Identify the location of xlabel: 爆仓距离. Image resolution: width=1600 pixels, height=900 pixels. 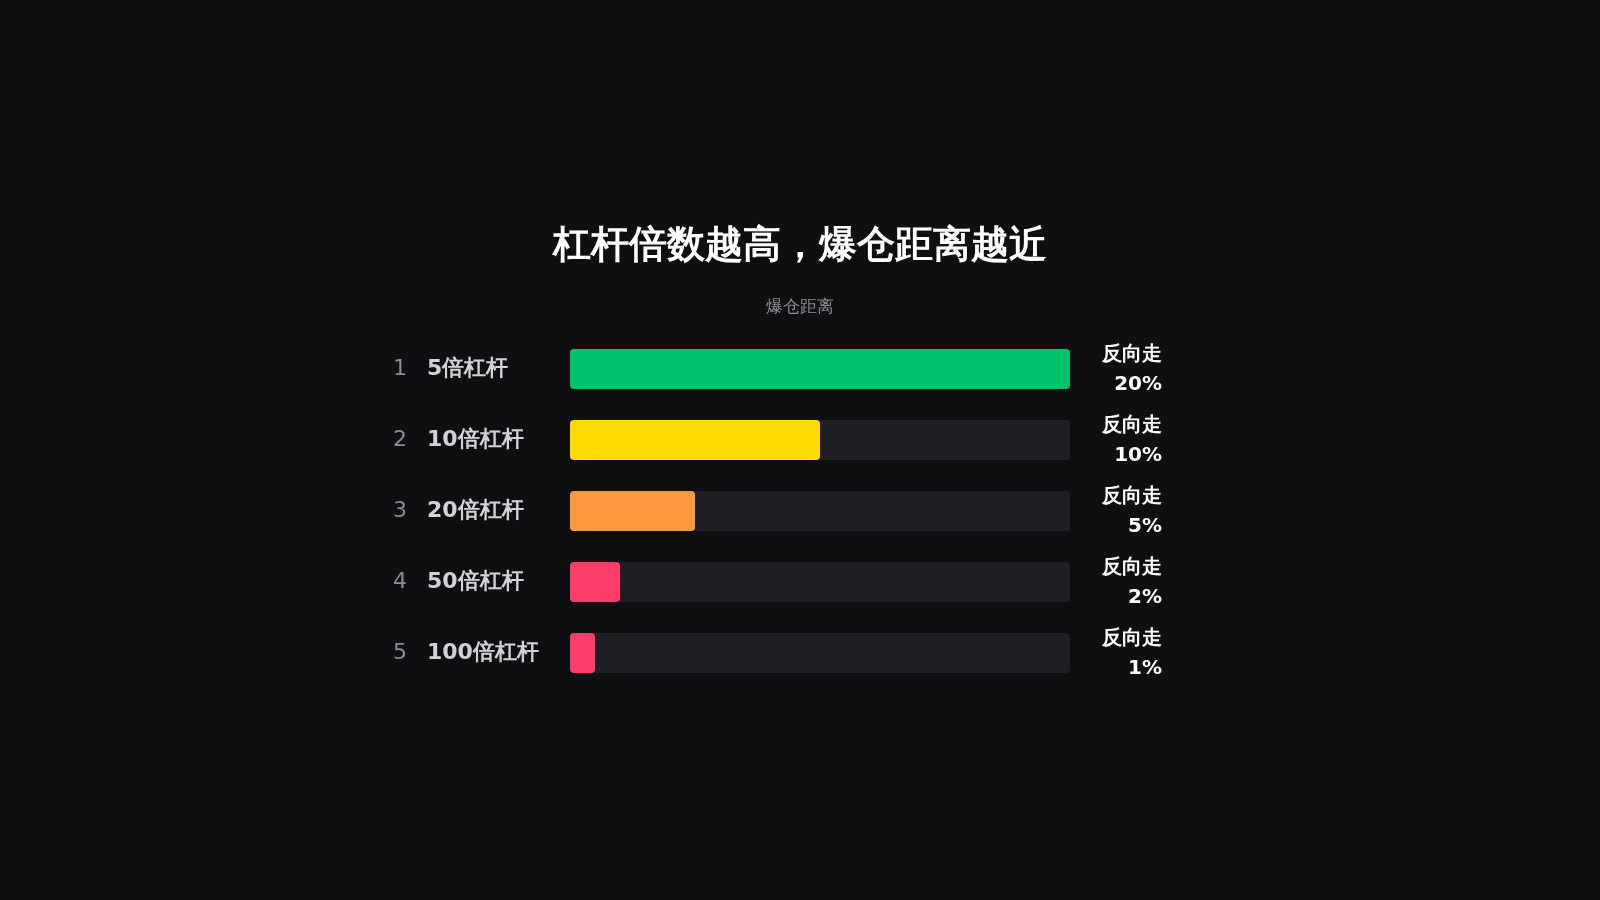
(800, 306).